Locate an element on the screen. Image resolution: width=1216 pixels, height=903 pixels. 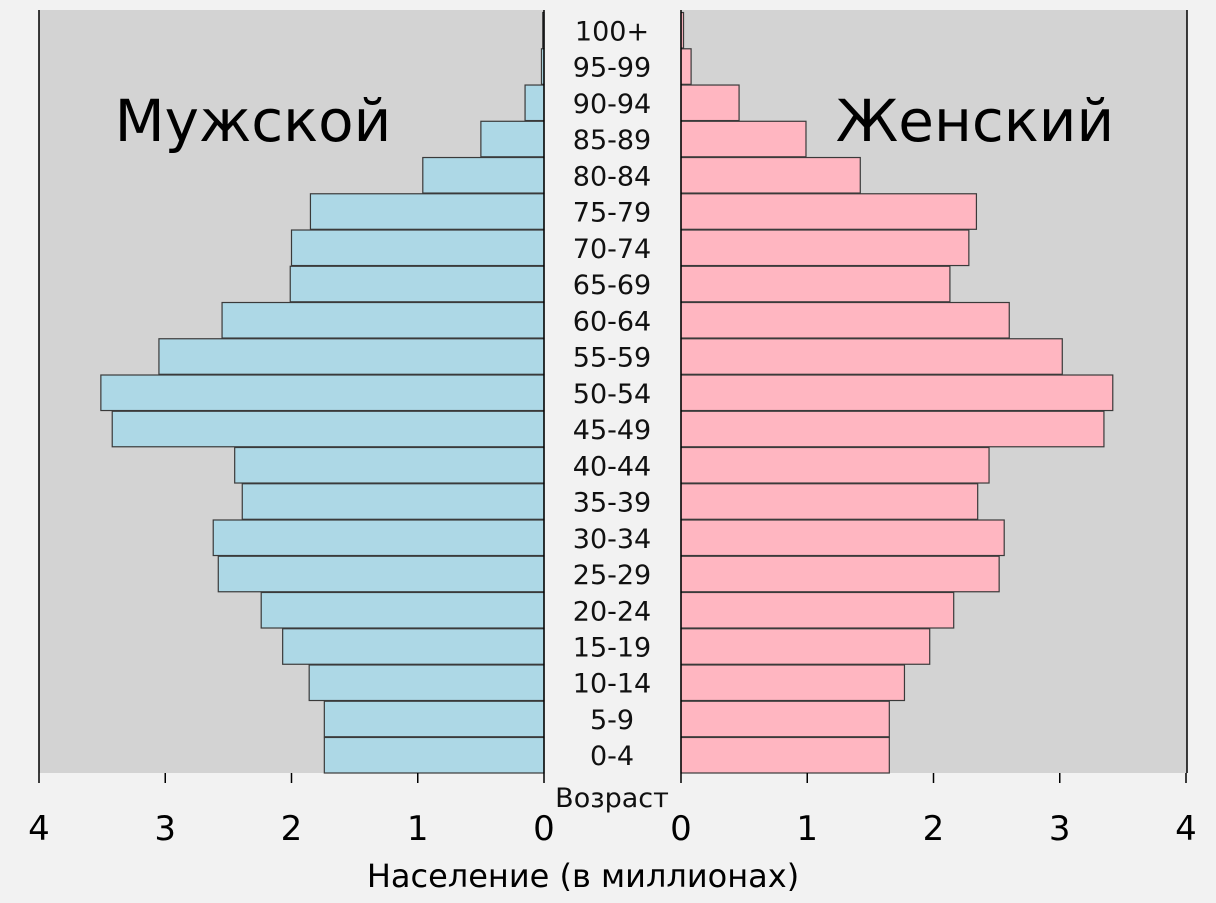
right-tick-label-3: 3 is located at coordinates (1060, 829).